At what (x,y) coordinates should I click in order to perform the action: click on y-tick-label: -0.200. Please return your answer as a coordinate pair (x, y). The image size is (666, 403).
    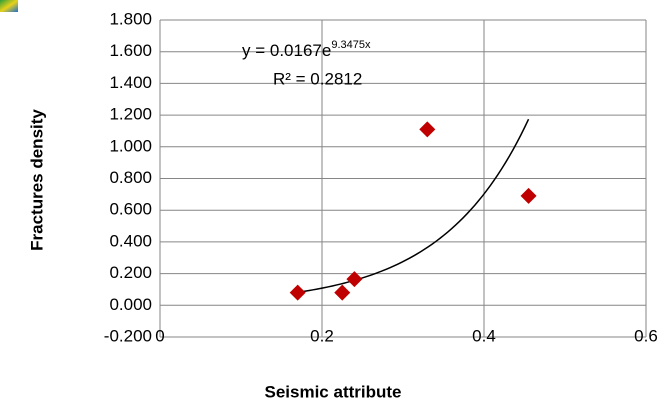
    Looking at the image, I should click on (128, 335).